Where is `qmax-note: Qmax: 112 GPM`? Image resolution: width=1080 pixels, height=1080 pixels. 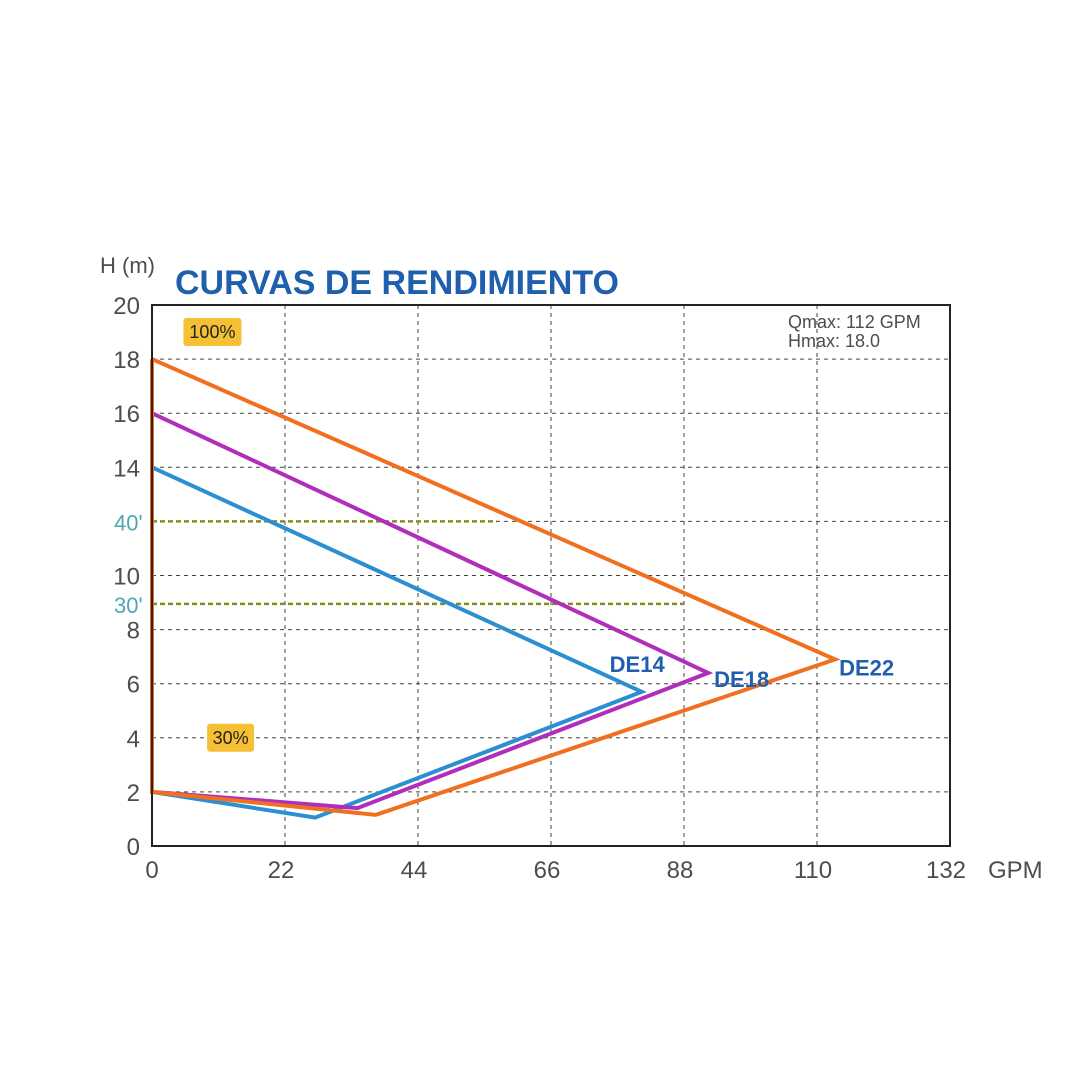 qmax-note: Qmax: 112 GPM is located at coordinates (854, 322).